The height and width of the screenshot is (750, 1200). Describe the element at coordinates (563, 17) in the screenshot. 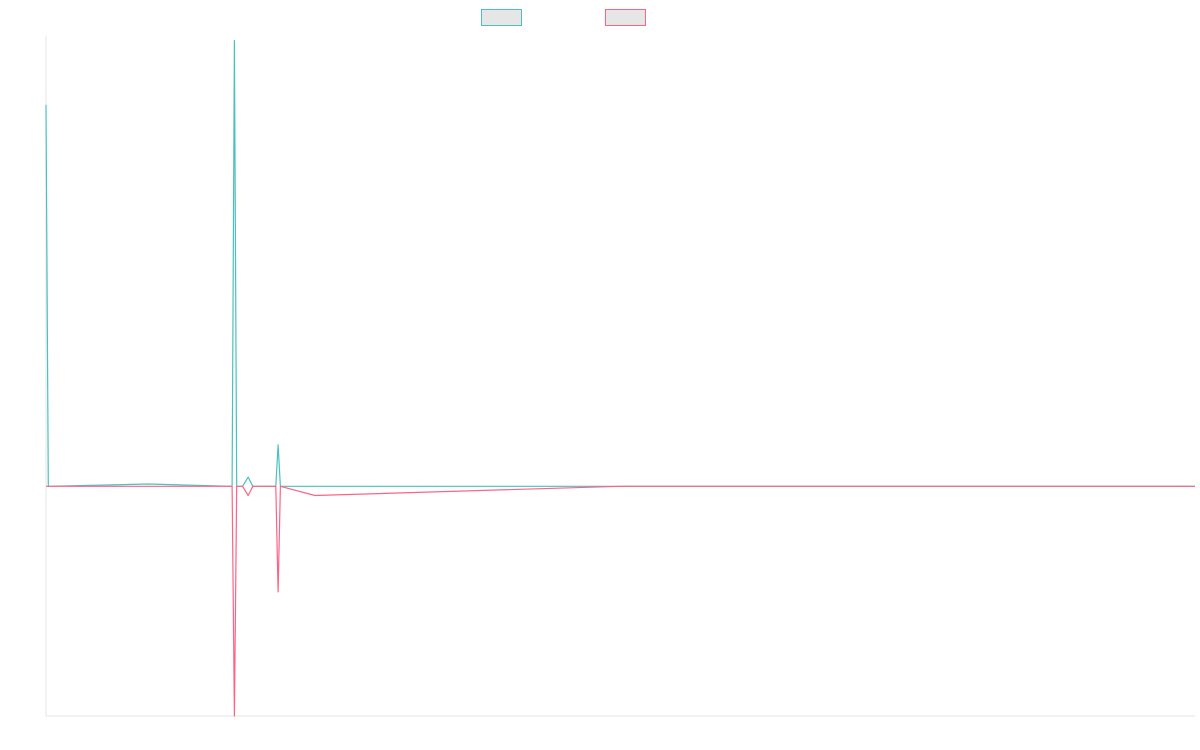

I see `legend` at that location.